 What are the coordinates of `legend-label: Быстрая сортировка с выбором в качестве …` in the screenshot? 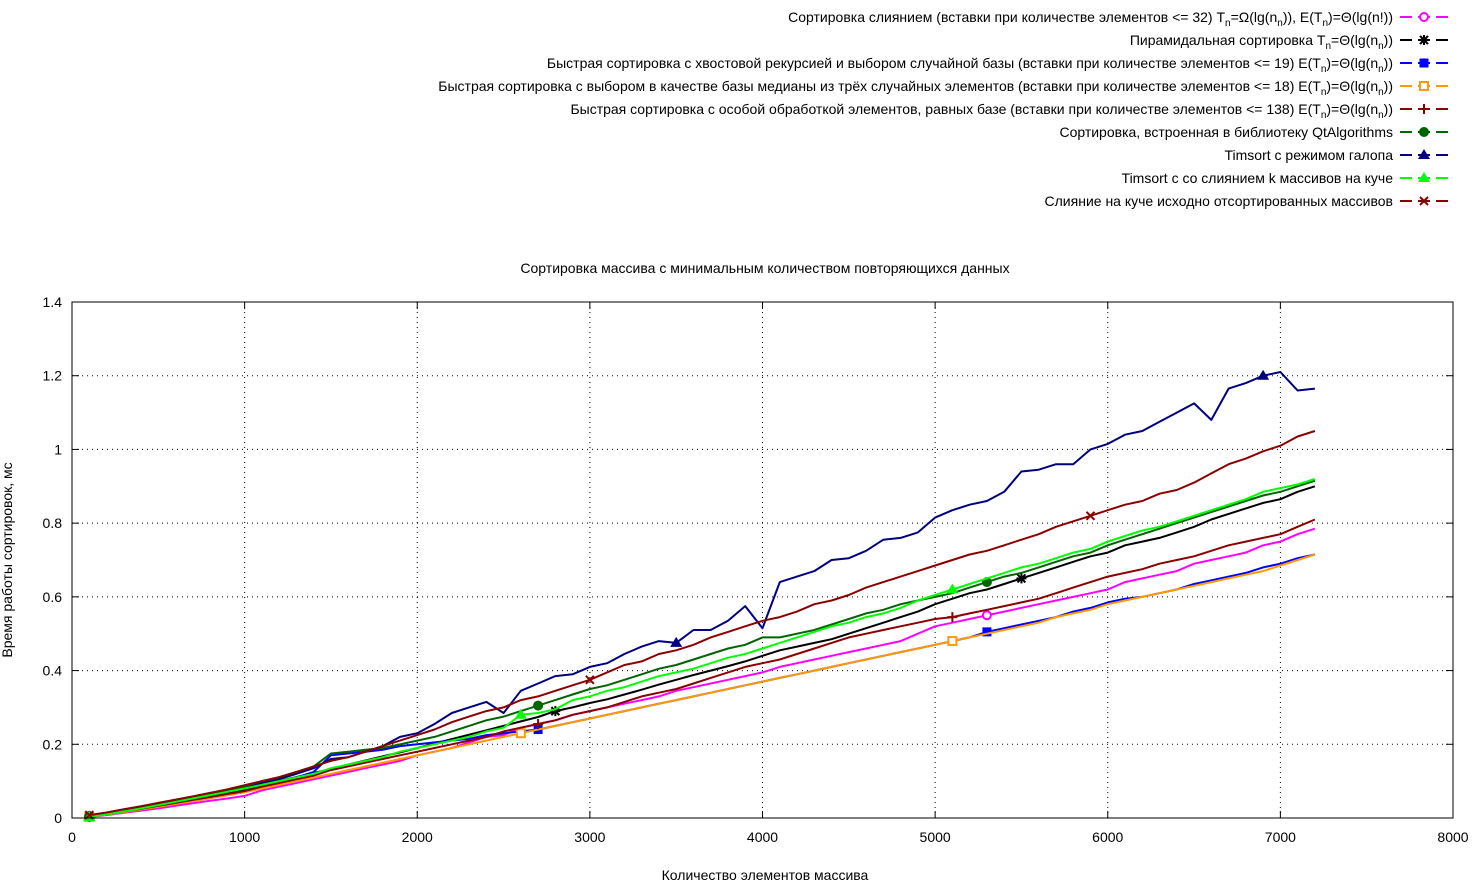 It's located at (915, 88).